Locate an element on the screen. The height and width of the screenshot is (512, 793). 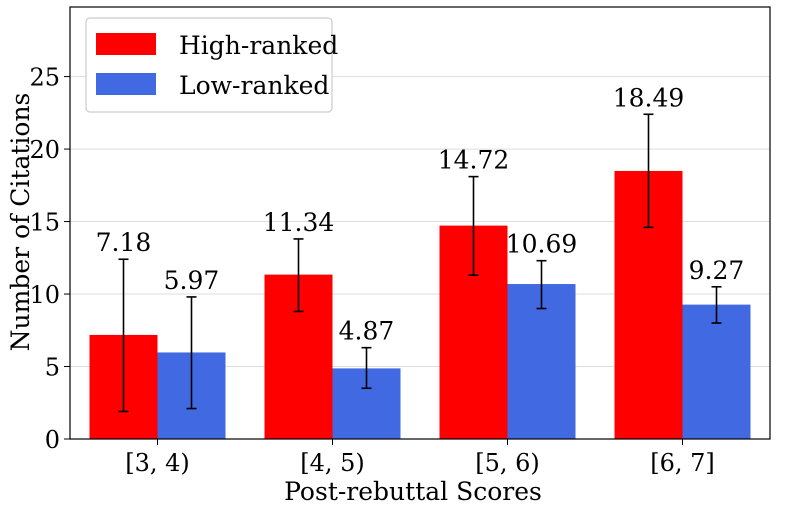
data-label-low-ranked: 10.69 is located at coordinates (542, 244).